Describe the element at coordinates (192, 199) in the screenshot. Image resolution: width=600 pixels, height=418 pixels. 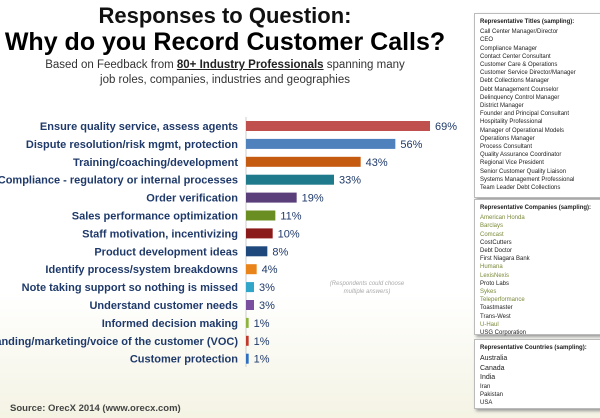
I see `category-label: Order verification` at that location.